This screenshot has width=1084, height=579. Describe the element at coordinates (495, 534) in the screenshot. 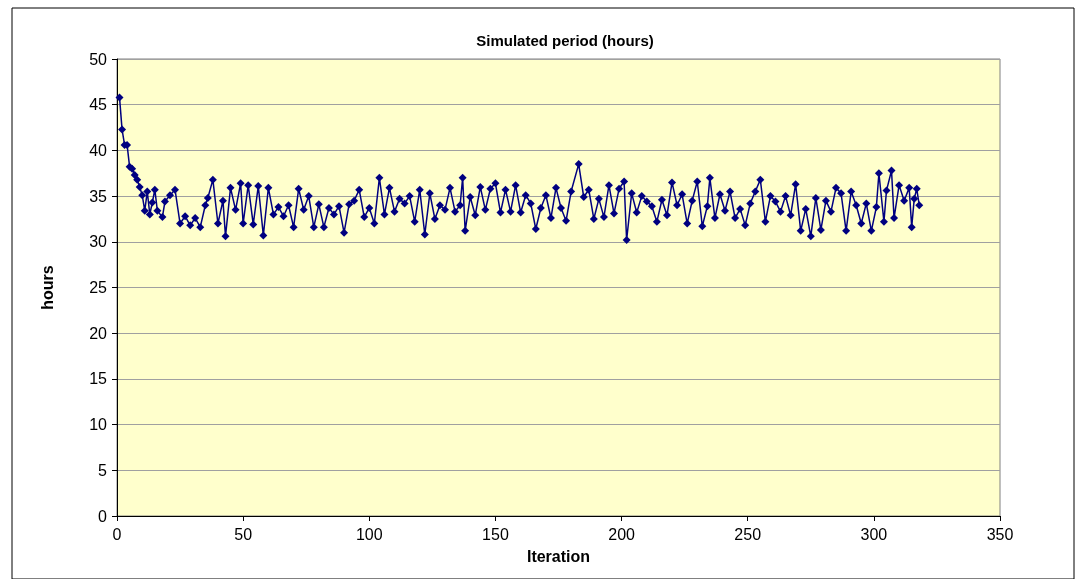

I see `x-tick-label: 150` at that location.